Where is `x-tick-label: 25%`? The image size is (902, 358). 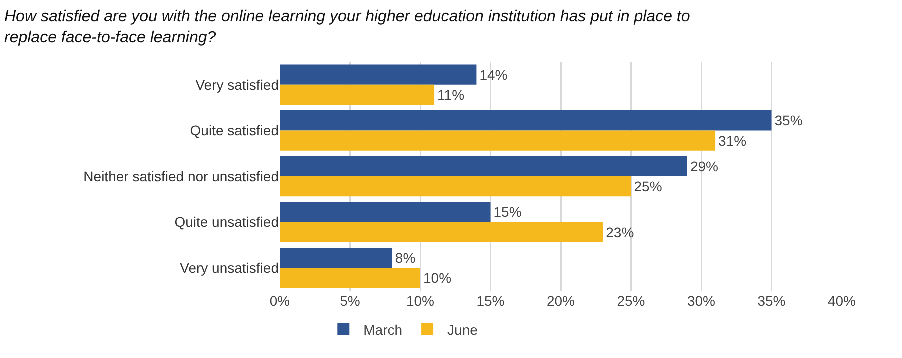
x-tick-label: 25% is located at coordinates (631, 301).